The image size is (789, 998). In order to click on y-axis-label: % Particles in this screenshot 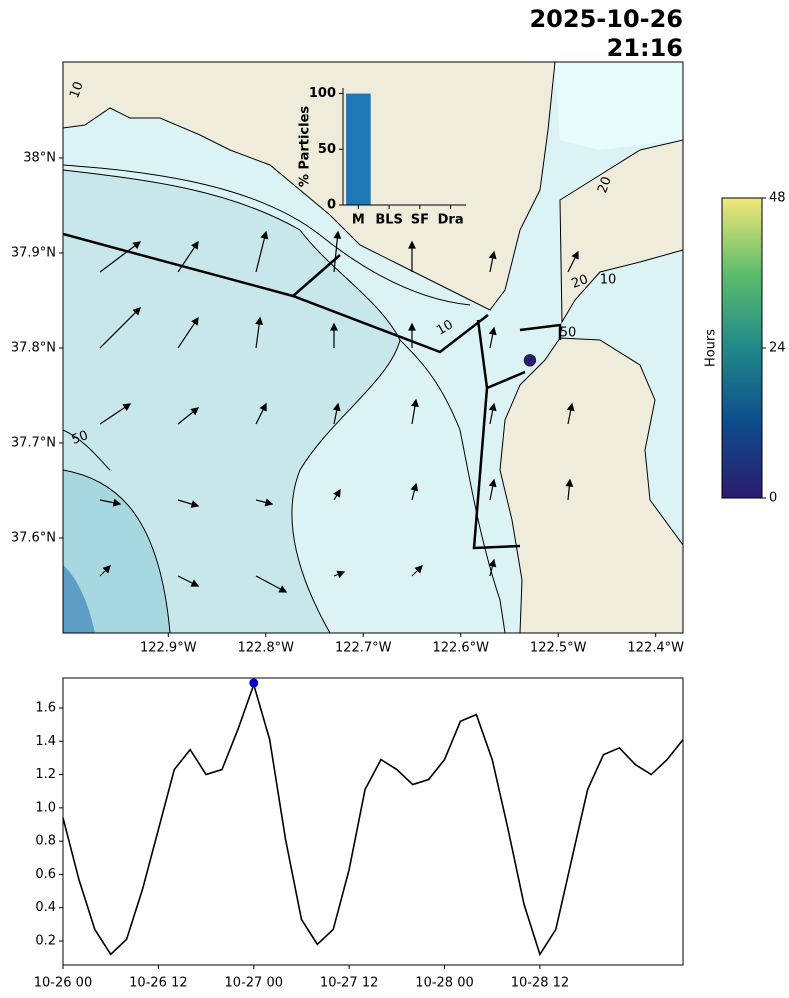, I will do `click(305, 147)`.